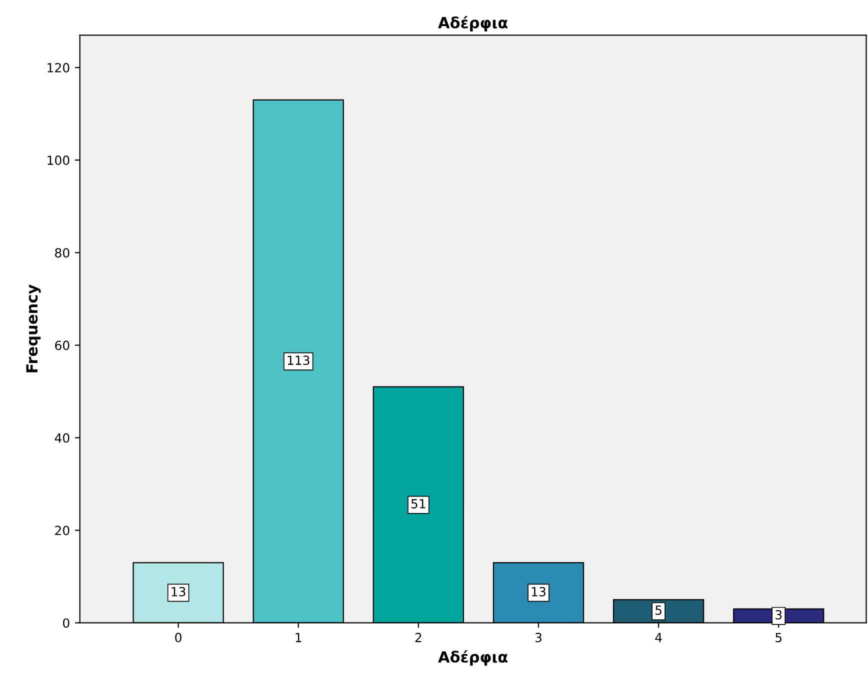 The image size is (868, 689). What do you see at coordinates (659, 610) in the screenshot?
I see `data-label: 5` at bounding box center [659, 610].